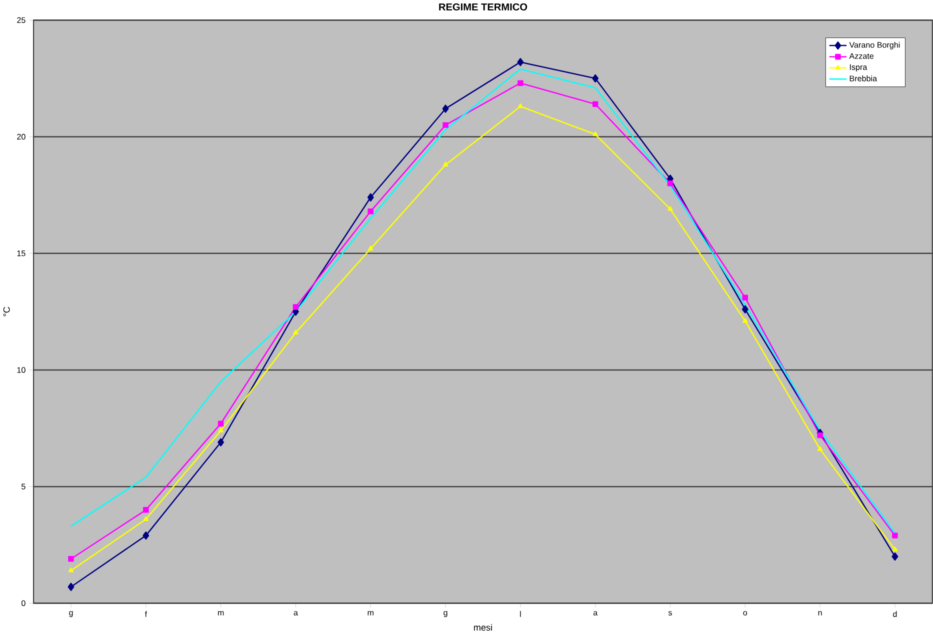 Image resolution: width=933 pixels, height=634 pixels. Describe the element at coordinates (483, 627) in the screenshot. I see `x-axis-title: mesi` at that location.